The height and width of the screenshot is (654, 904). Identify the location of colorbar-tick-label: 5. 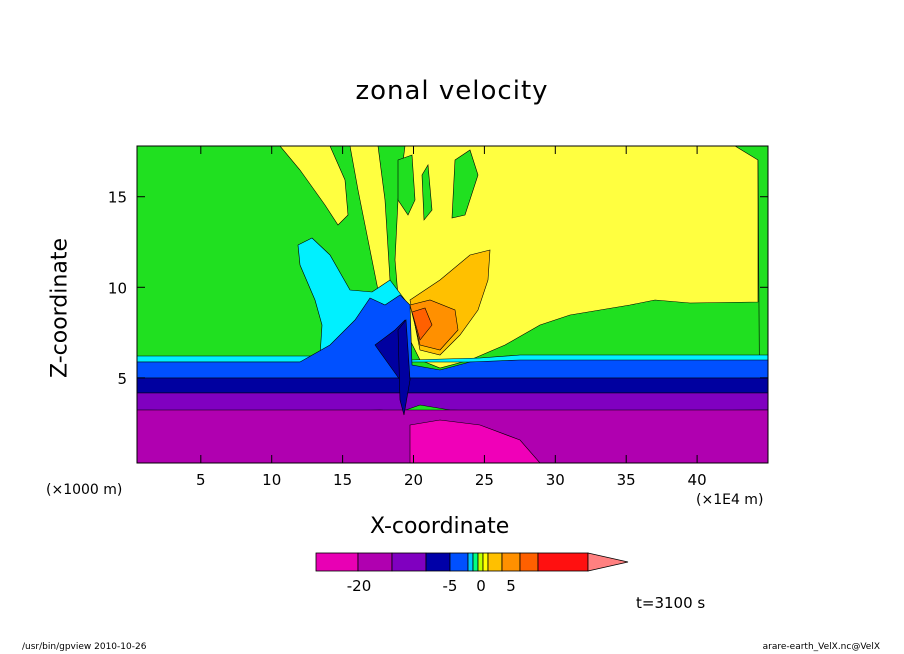
(511, 586).